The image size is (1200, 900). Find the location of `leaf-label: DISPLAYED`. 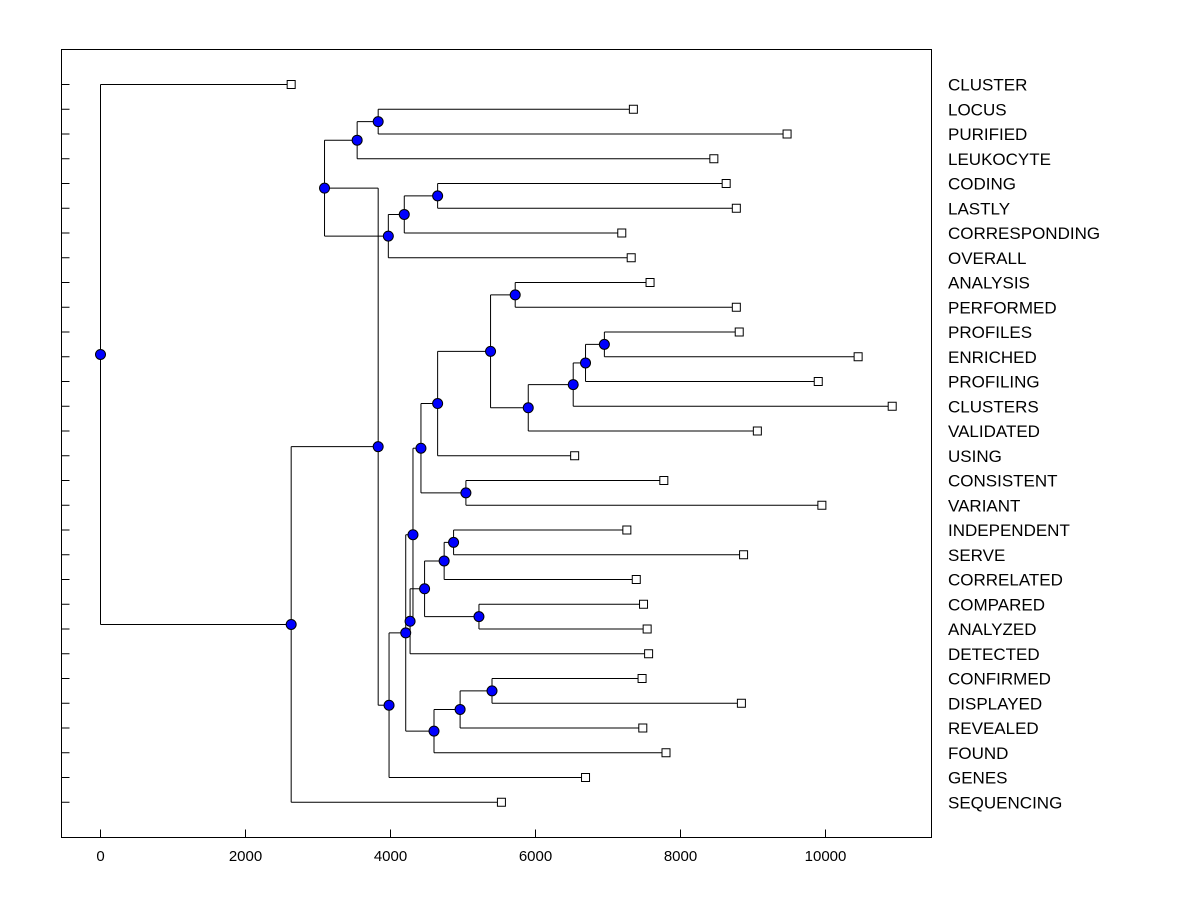

leaf-label: DISPLAYED is located at coordinates (995, 703).